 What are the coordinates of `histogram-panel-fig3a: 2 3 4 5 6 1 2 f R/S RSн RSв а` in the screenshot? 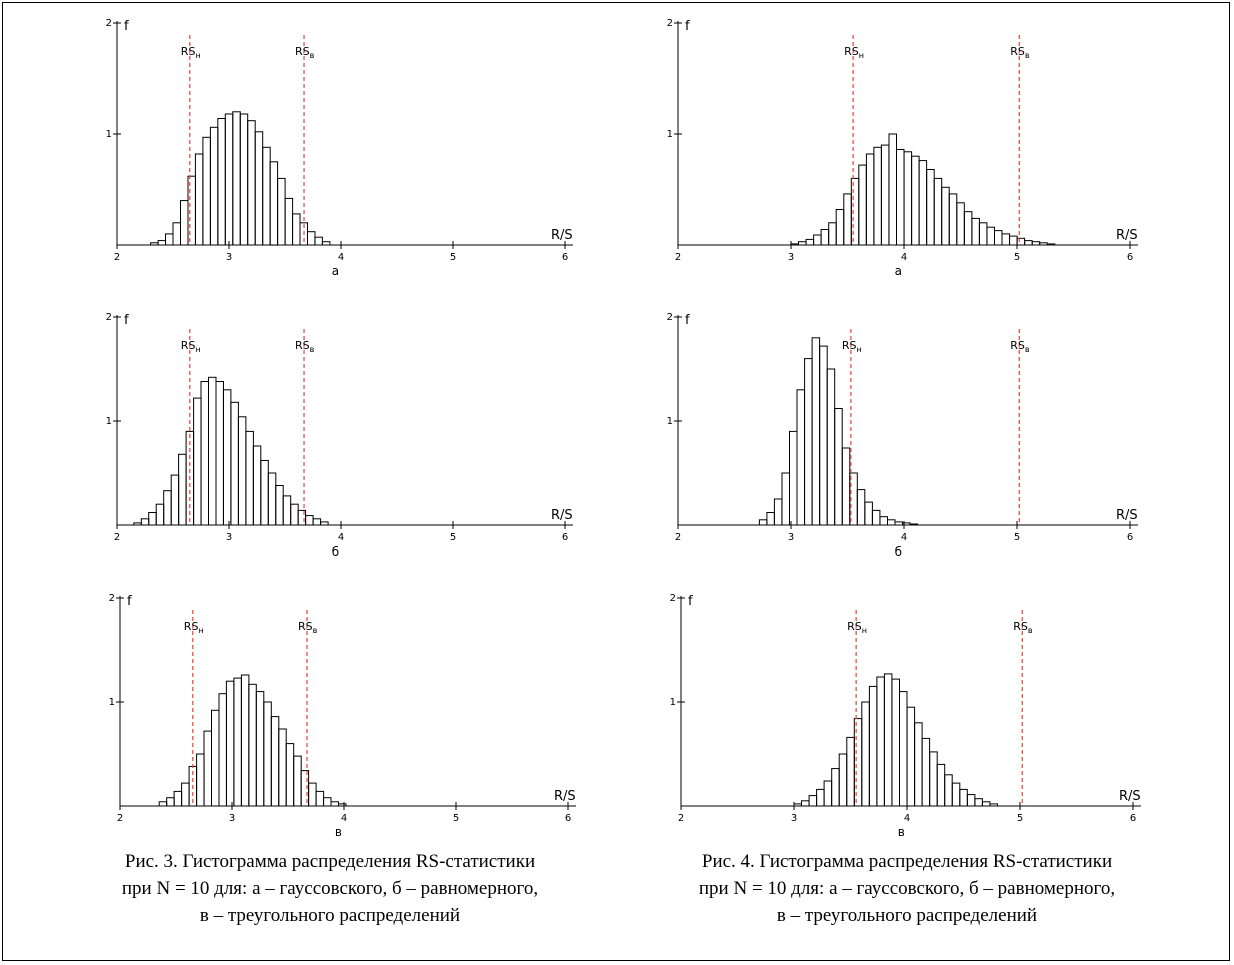 It's located at (339, 148).